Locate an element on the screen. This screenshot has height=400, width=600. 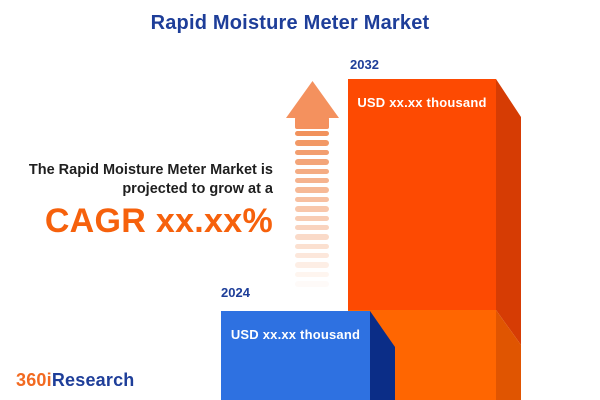
bar-2032-value: USD xx.xx thousand is located at coordinates (422, 102).